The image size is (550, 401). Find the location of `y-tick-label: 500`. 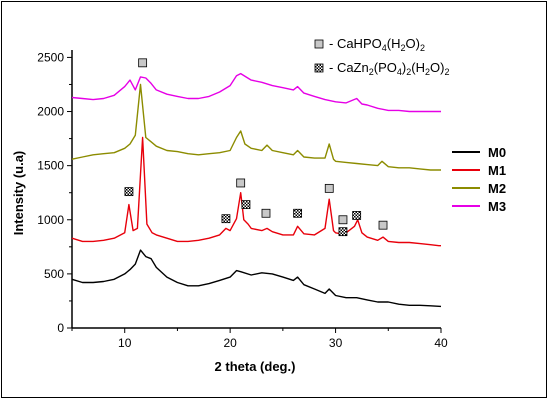

y-tick-label: 500 is located at coordinates (54, 274).